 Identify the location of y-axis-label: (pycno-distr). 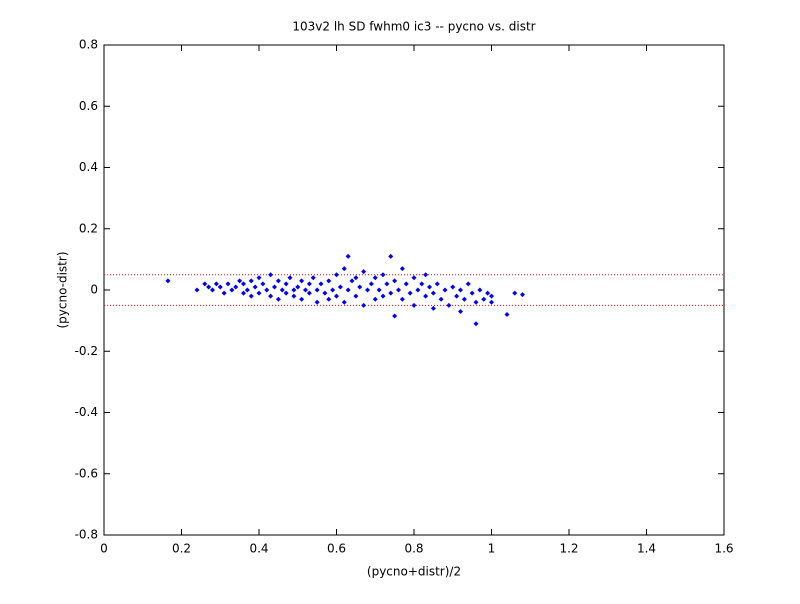
(63, 289).